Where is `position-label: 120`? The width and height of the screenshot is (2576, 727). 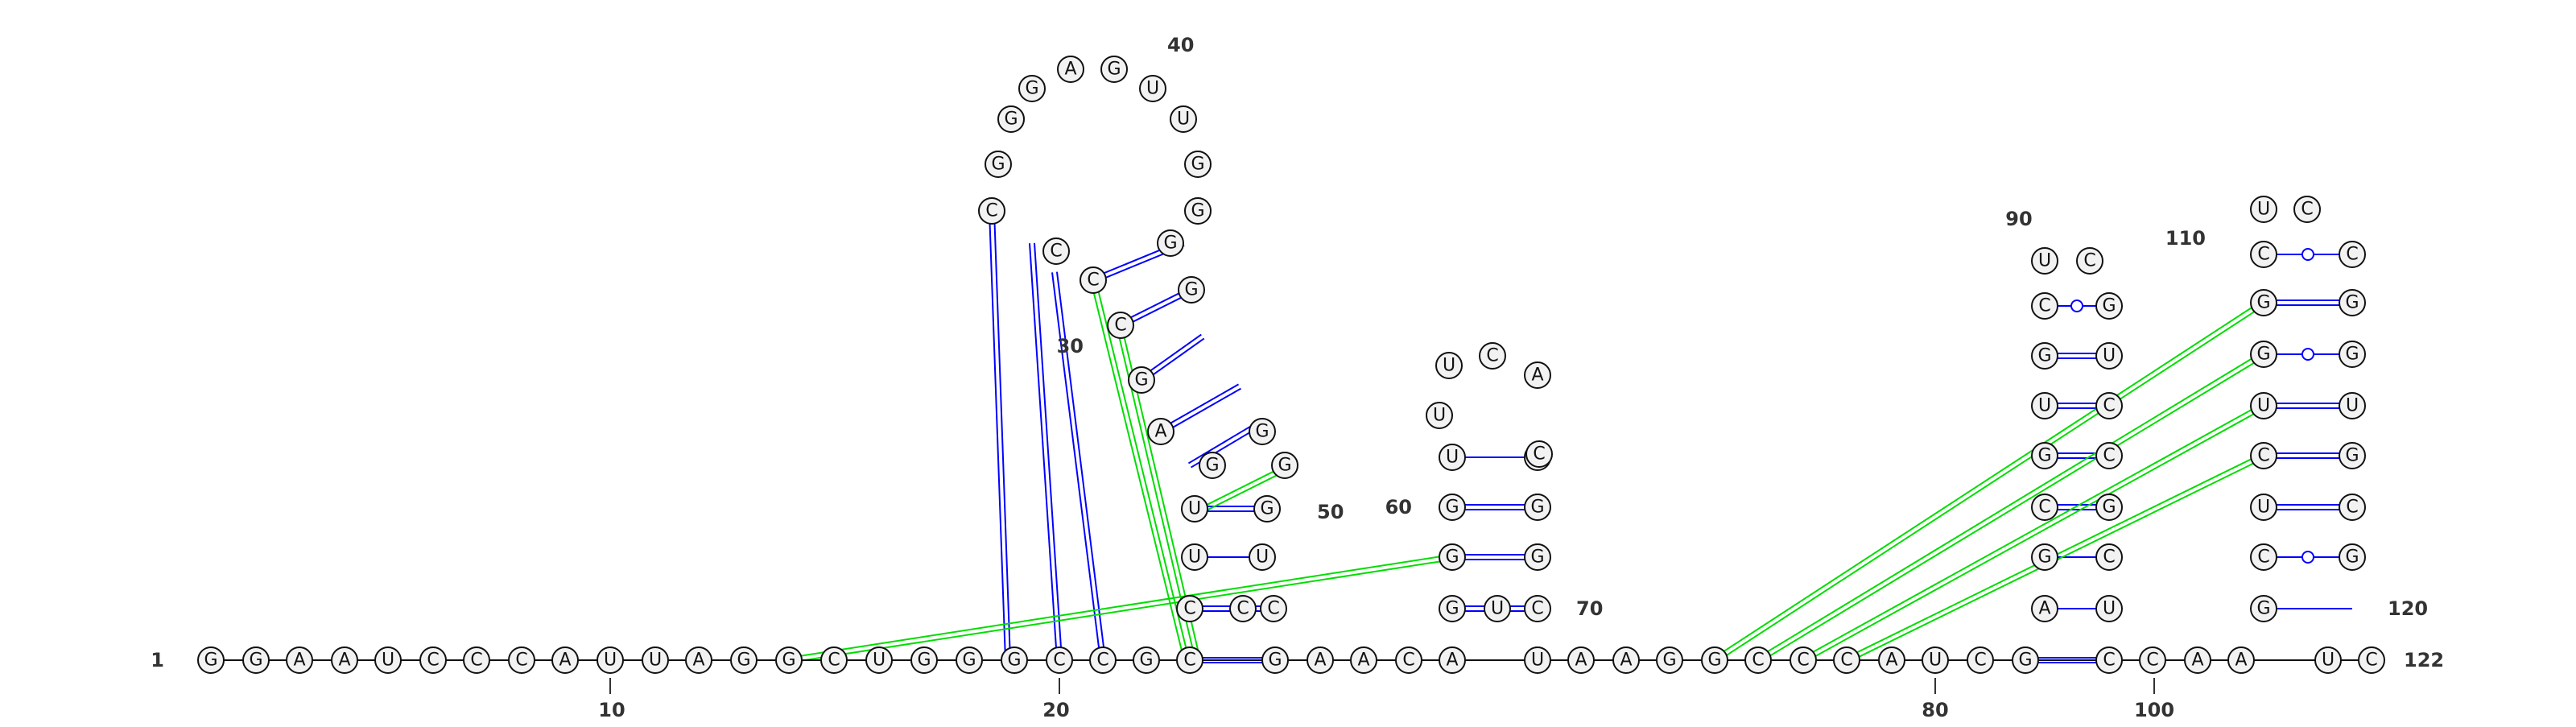 position-label: 120 is located at coordinates (2408, 608).